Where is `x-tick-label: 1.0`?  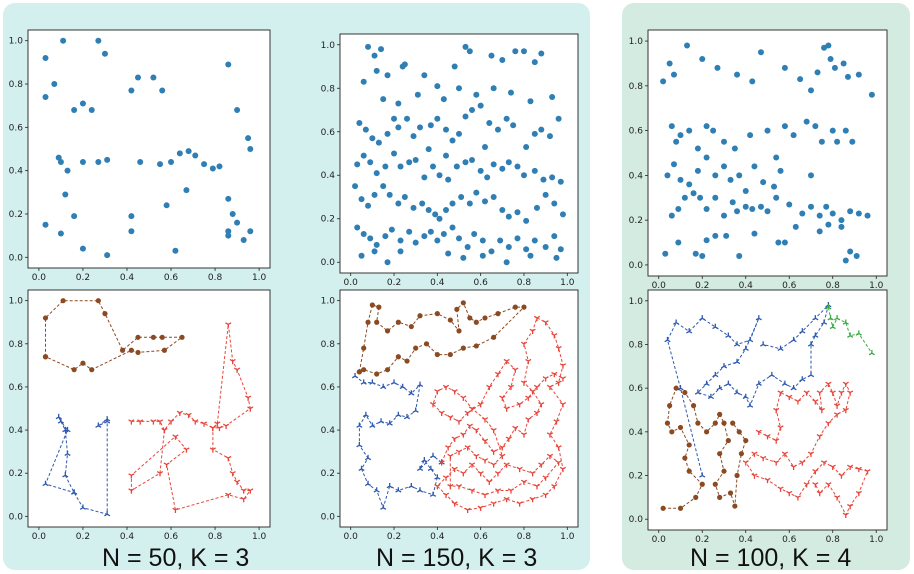
x-tick-label: 1.0 is located at coordinates (567, 537).